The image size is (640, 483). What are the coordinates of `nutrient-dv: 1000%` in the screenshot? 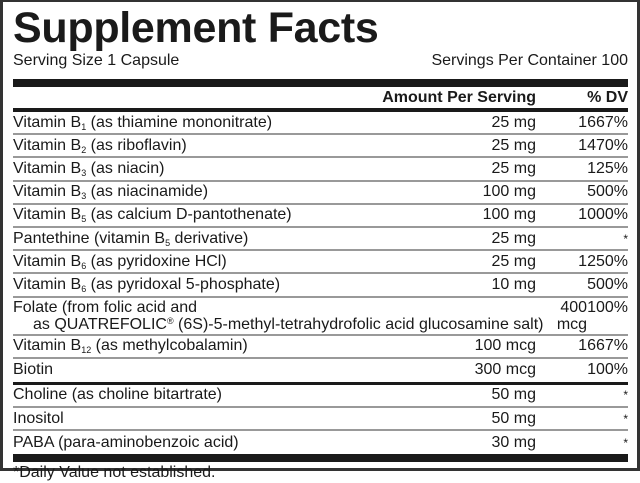 It's located at (603, 215).